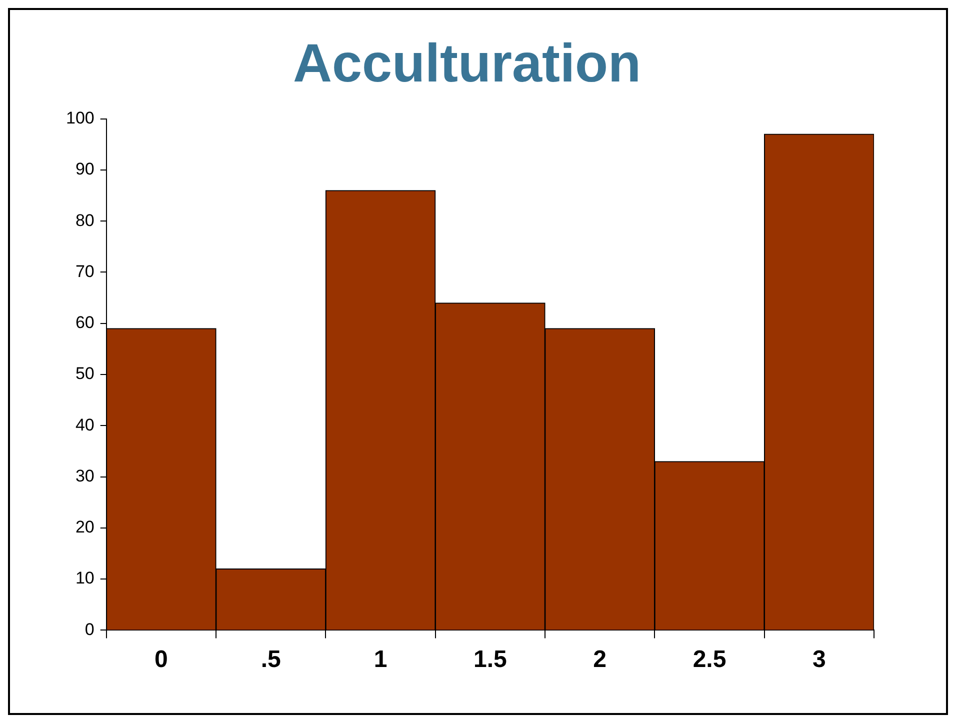 The height and width of the screenshot is (723, 956). I want to click on y-tick-label: 80, so click(84, 220).